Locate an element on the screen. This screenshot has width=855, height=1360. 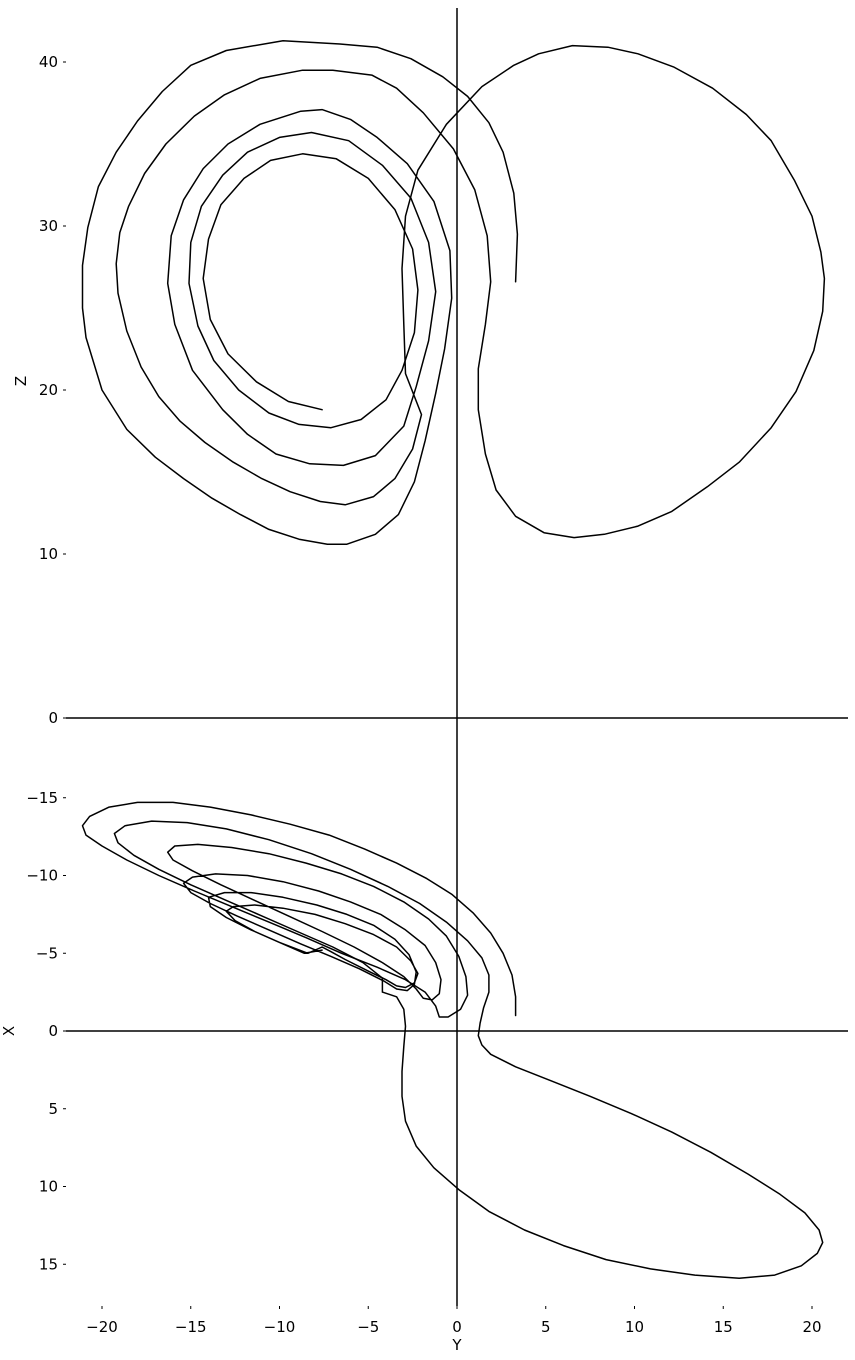
x-tick-label: −20 is located at coordinates (102, 1327).